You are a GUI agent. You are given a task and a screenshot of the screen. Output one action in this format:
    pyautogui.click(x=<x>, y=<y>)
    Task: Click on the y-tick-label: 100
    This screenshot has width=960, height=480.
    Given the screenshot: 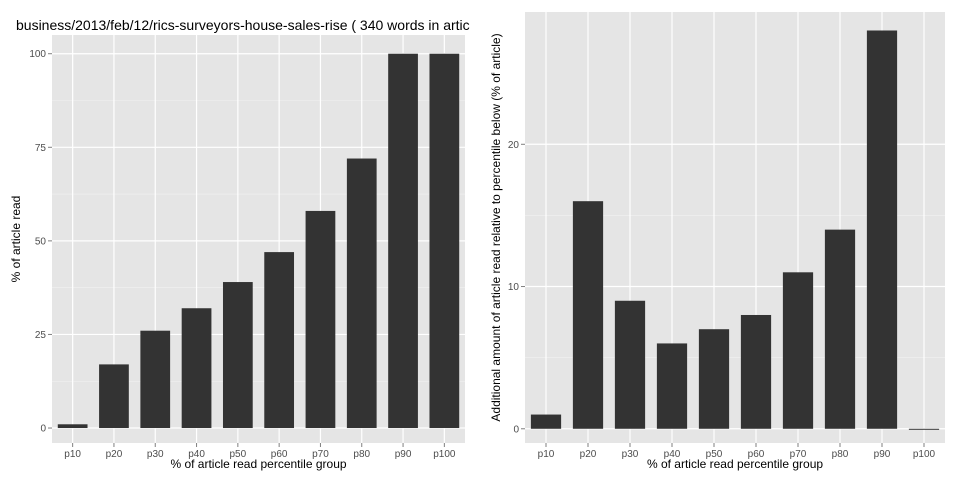 What is the action you would take?
    pyautogui.click(x=37, y=54)
    